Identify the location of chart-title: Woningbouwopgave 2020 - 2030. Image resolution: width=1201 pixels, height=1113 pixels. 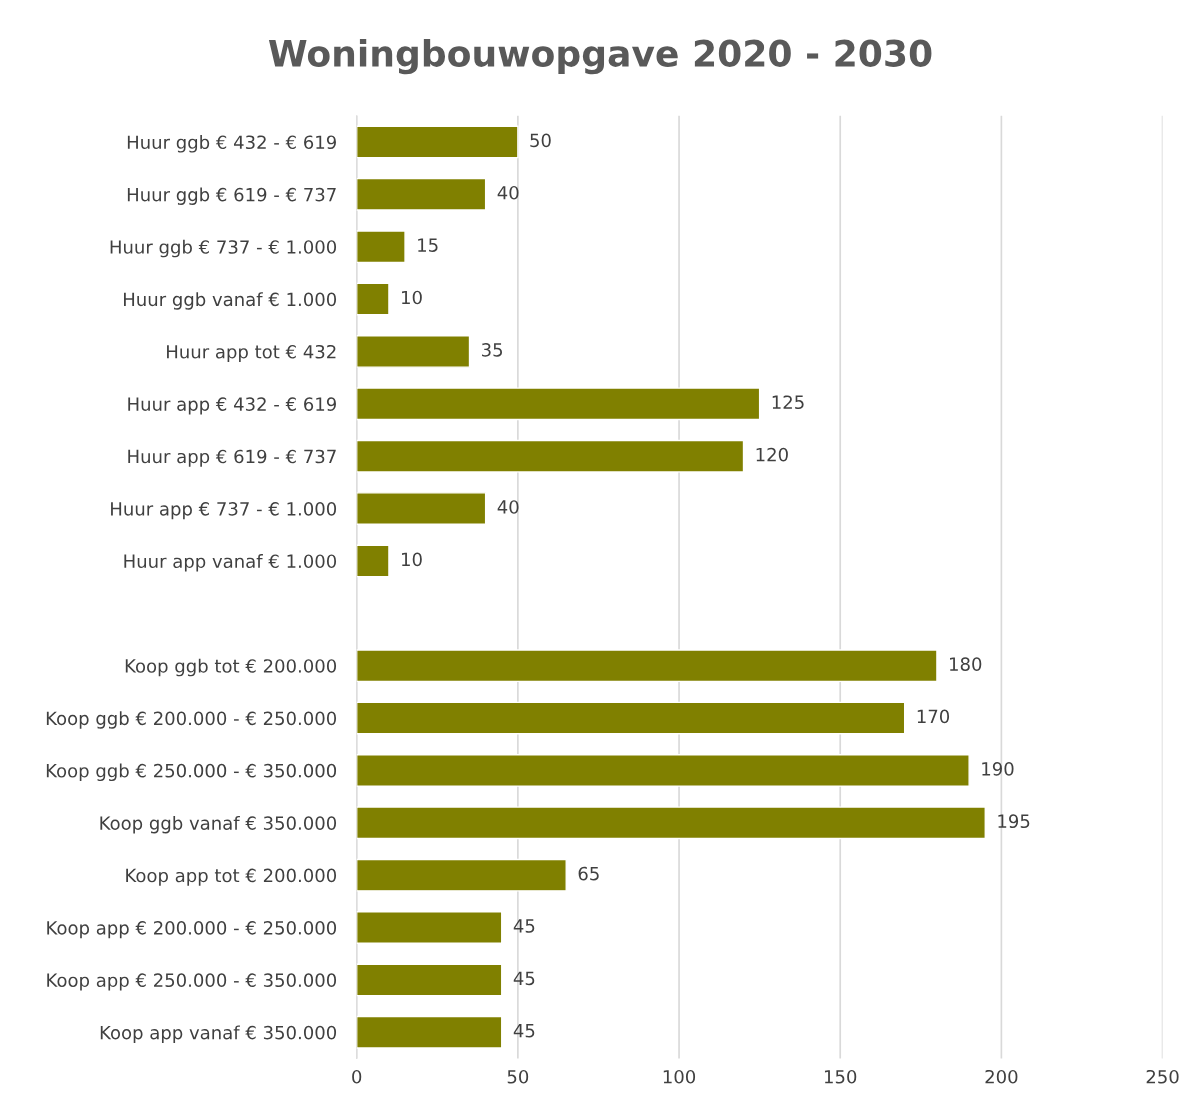
(600, 56).